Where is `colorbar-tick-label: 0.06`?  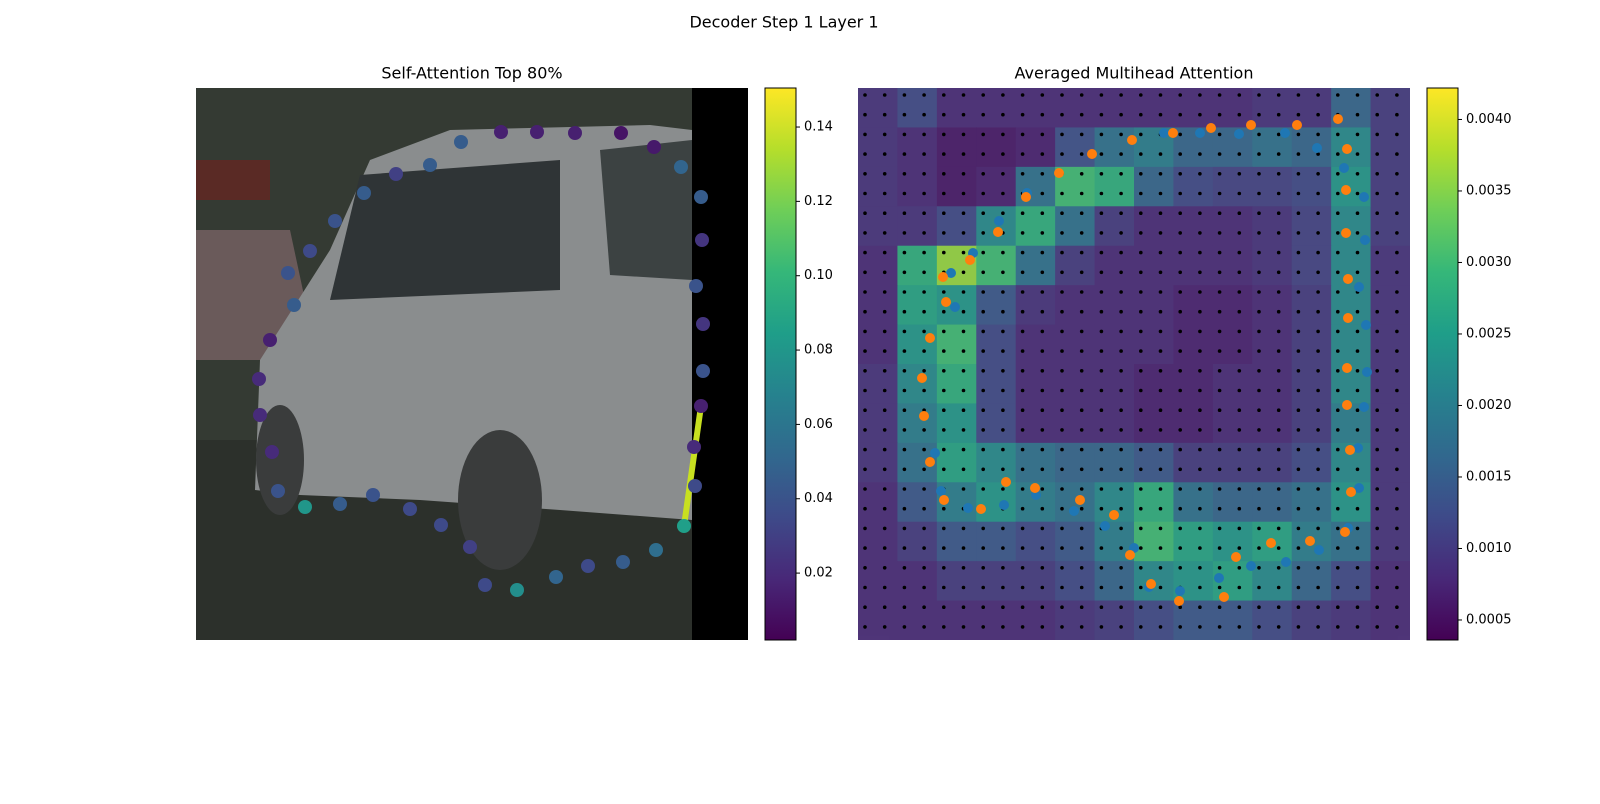
colorbar-tick-label: 0.06 is located at coordinates (818, 424).